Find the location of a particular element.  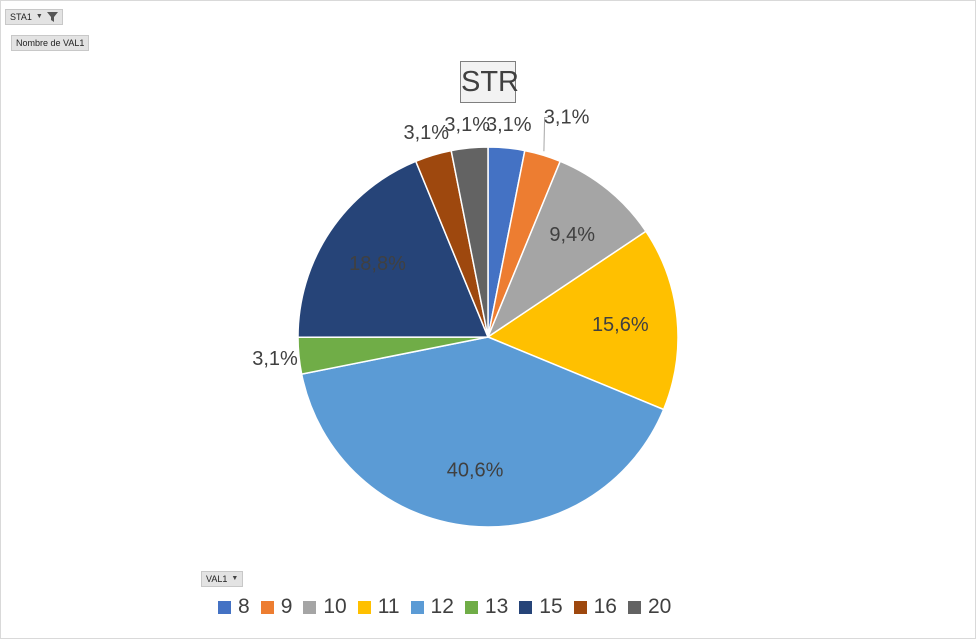

legend-item-8: 8 is located at coordinates (234, 607).